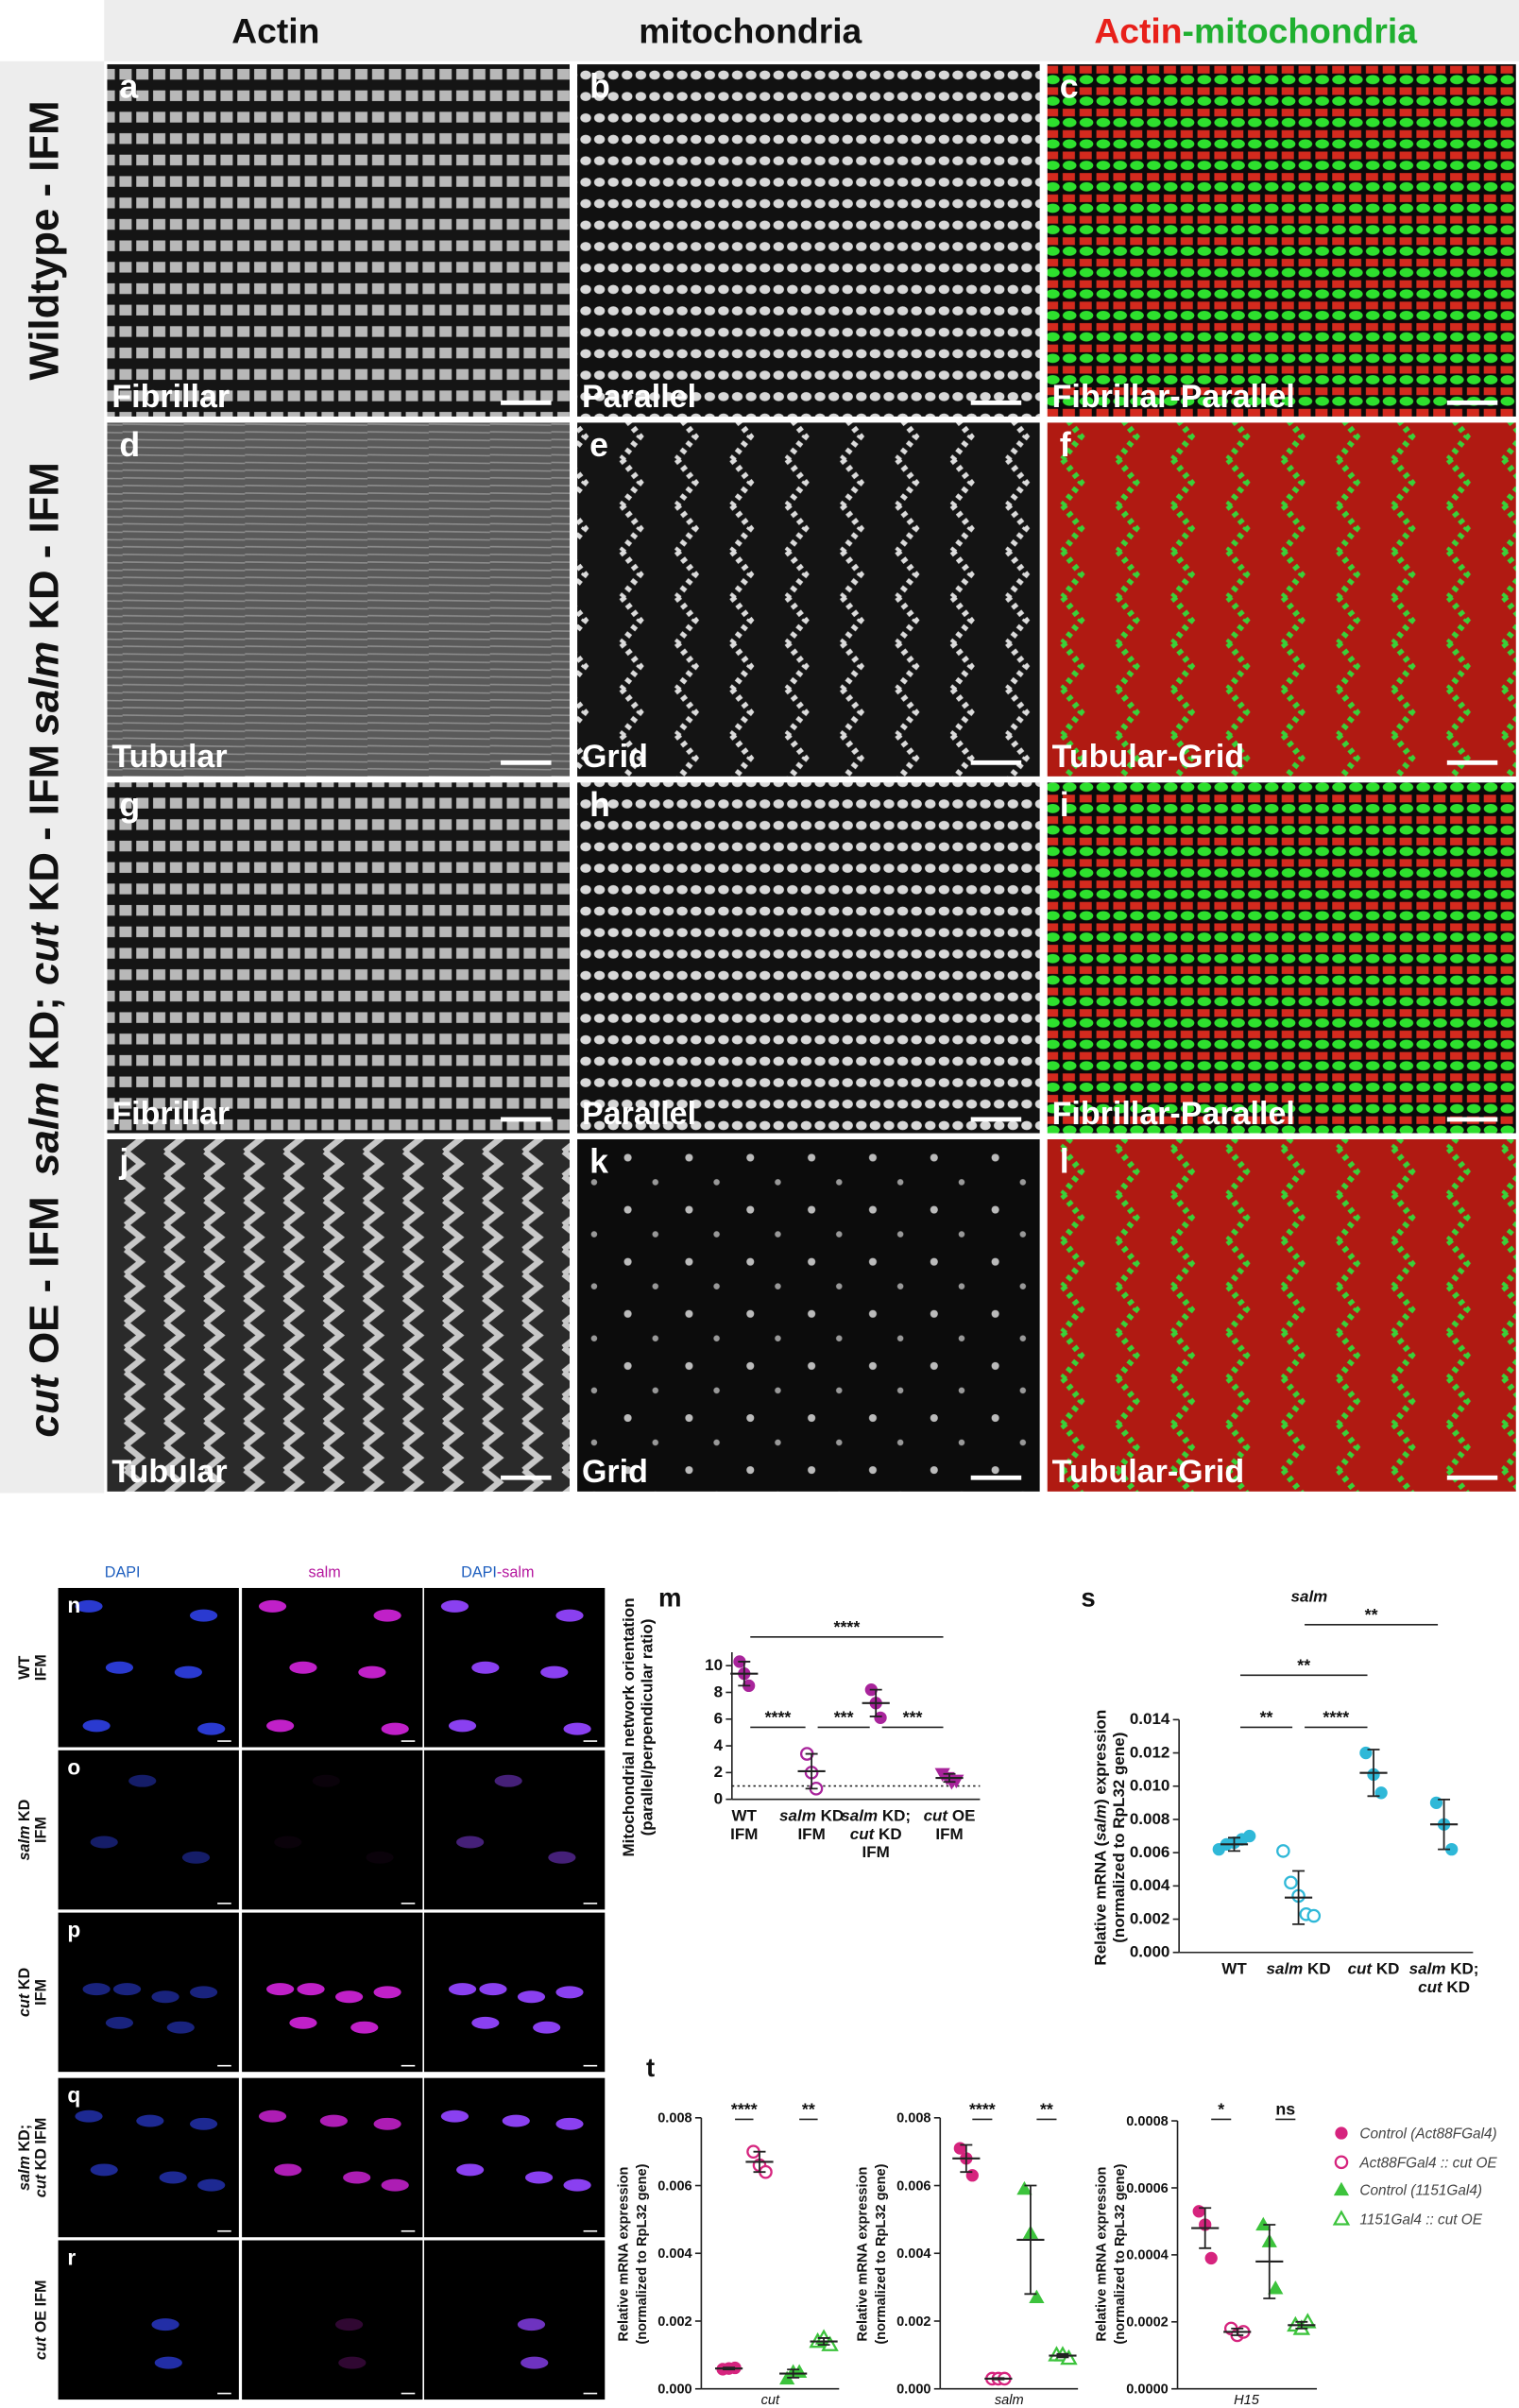  I want to click on y-tick-label: 0.0006, so click(1147, 2188).